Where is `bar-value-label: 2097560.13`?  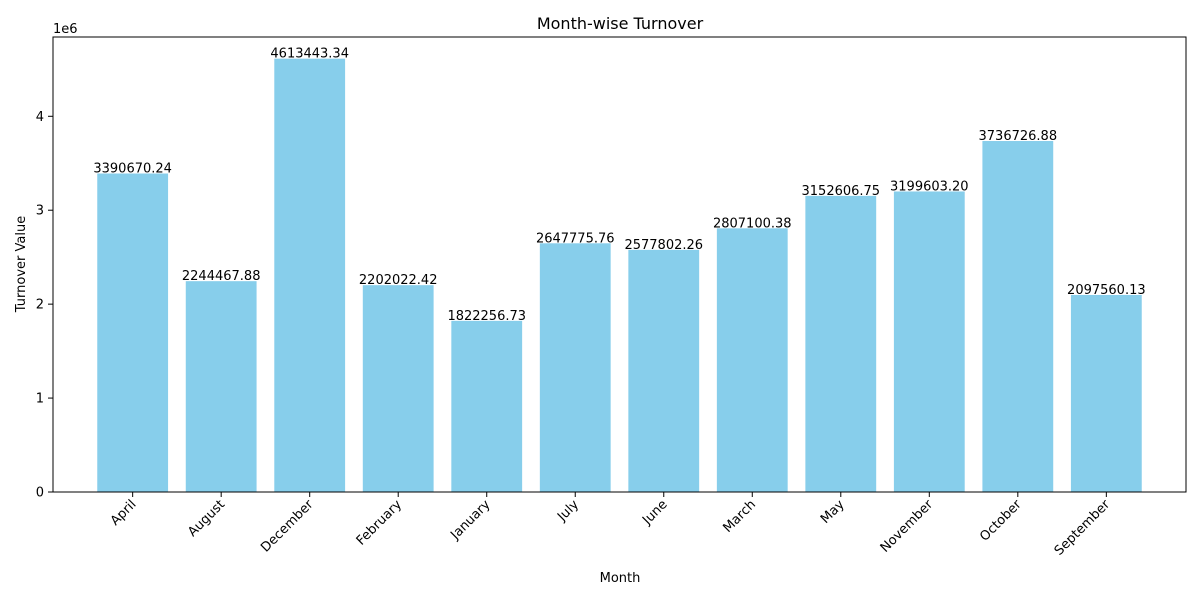
bar-value-label: 2097560.13 is located at coordinates (1106, 290).